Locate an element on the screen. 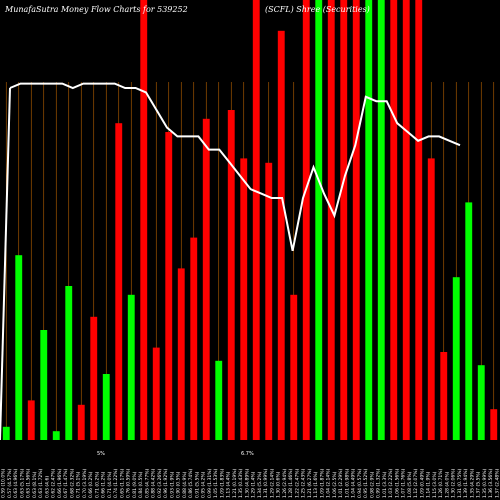 The height and width of the screenshot is (500, 500). tick-label: 1.14 (1.9%) is located at coordinates (429, 484).